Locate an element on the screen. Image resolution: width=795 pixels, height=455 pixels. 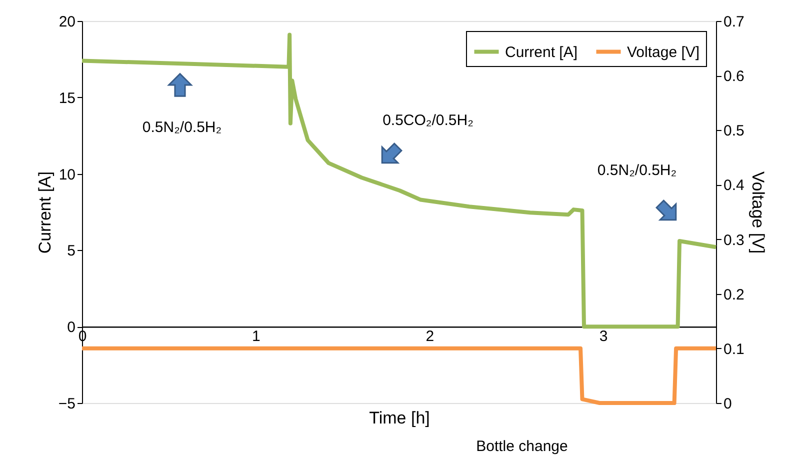
legend-label: Current [A] is located at coordinates (541, 52).